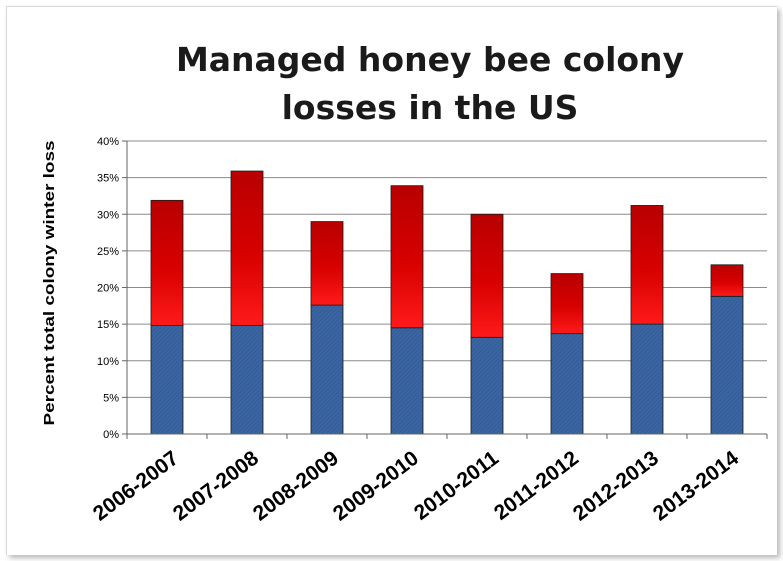 The width and height of the screenshot is (783, 561). Describe the element at coordinates (49, 283) in the screenshot. I see `y-axis-label: Percent total colony winter loss` at that location.